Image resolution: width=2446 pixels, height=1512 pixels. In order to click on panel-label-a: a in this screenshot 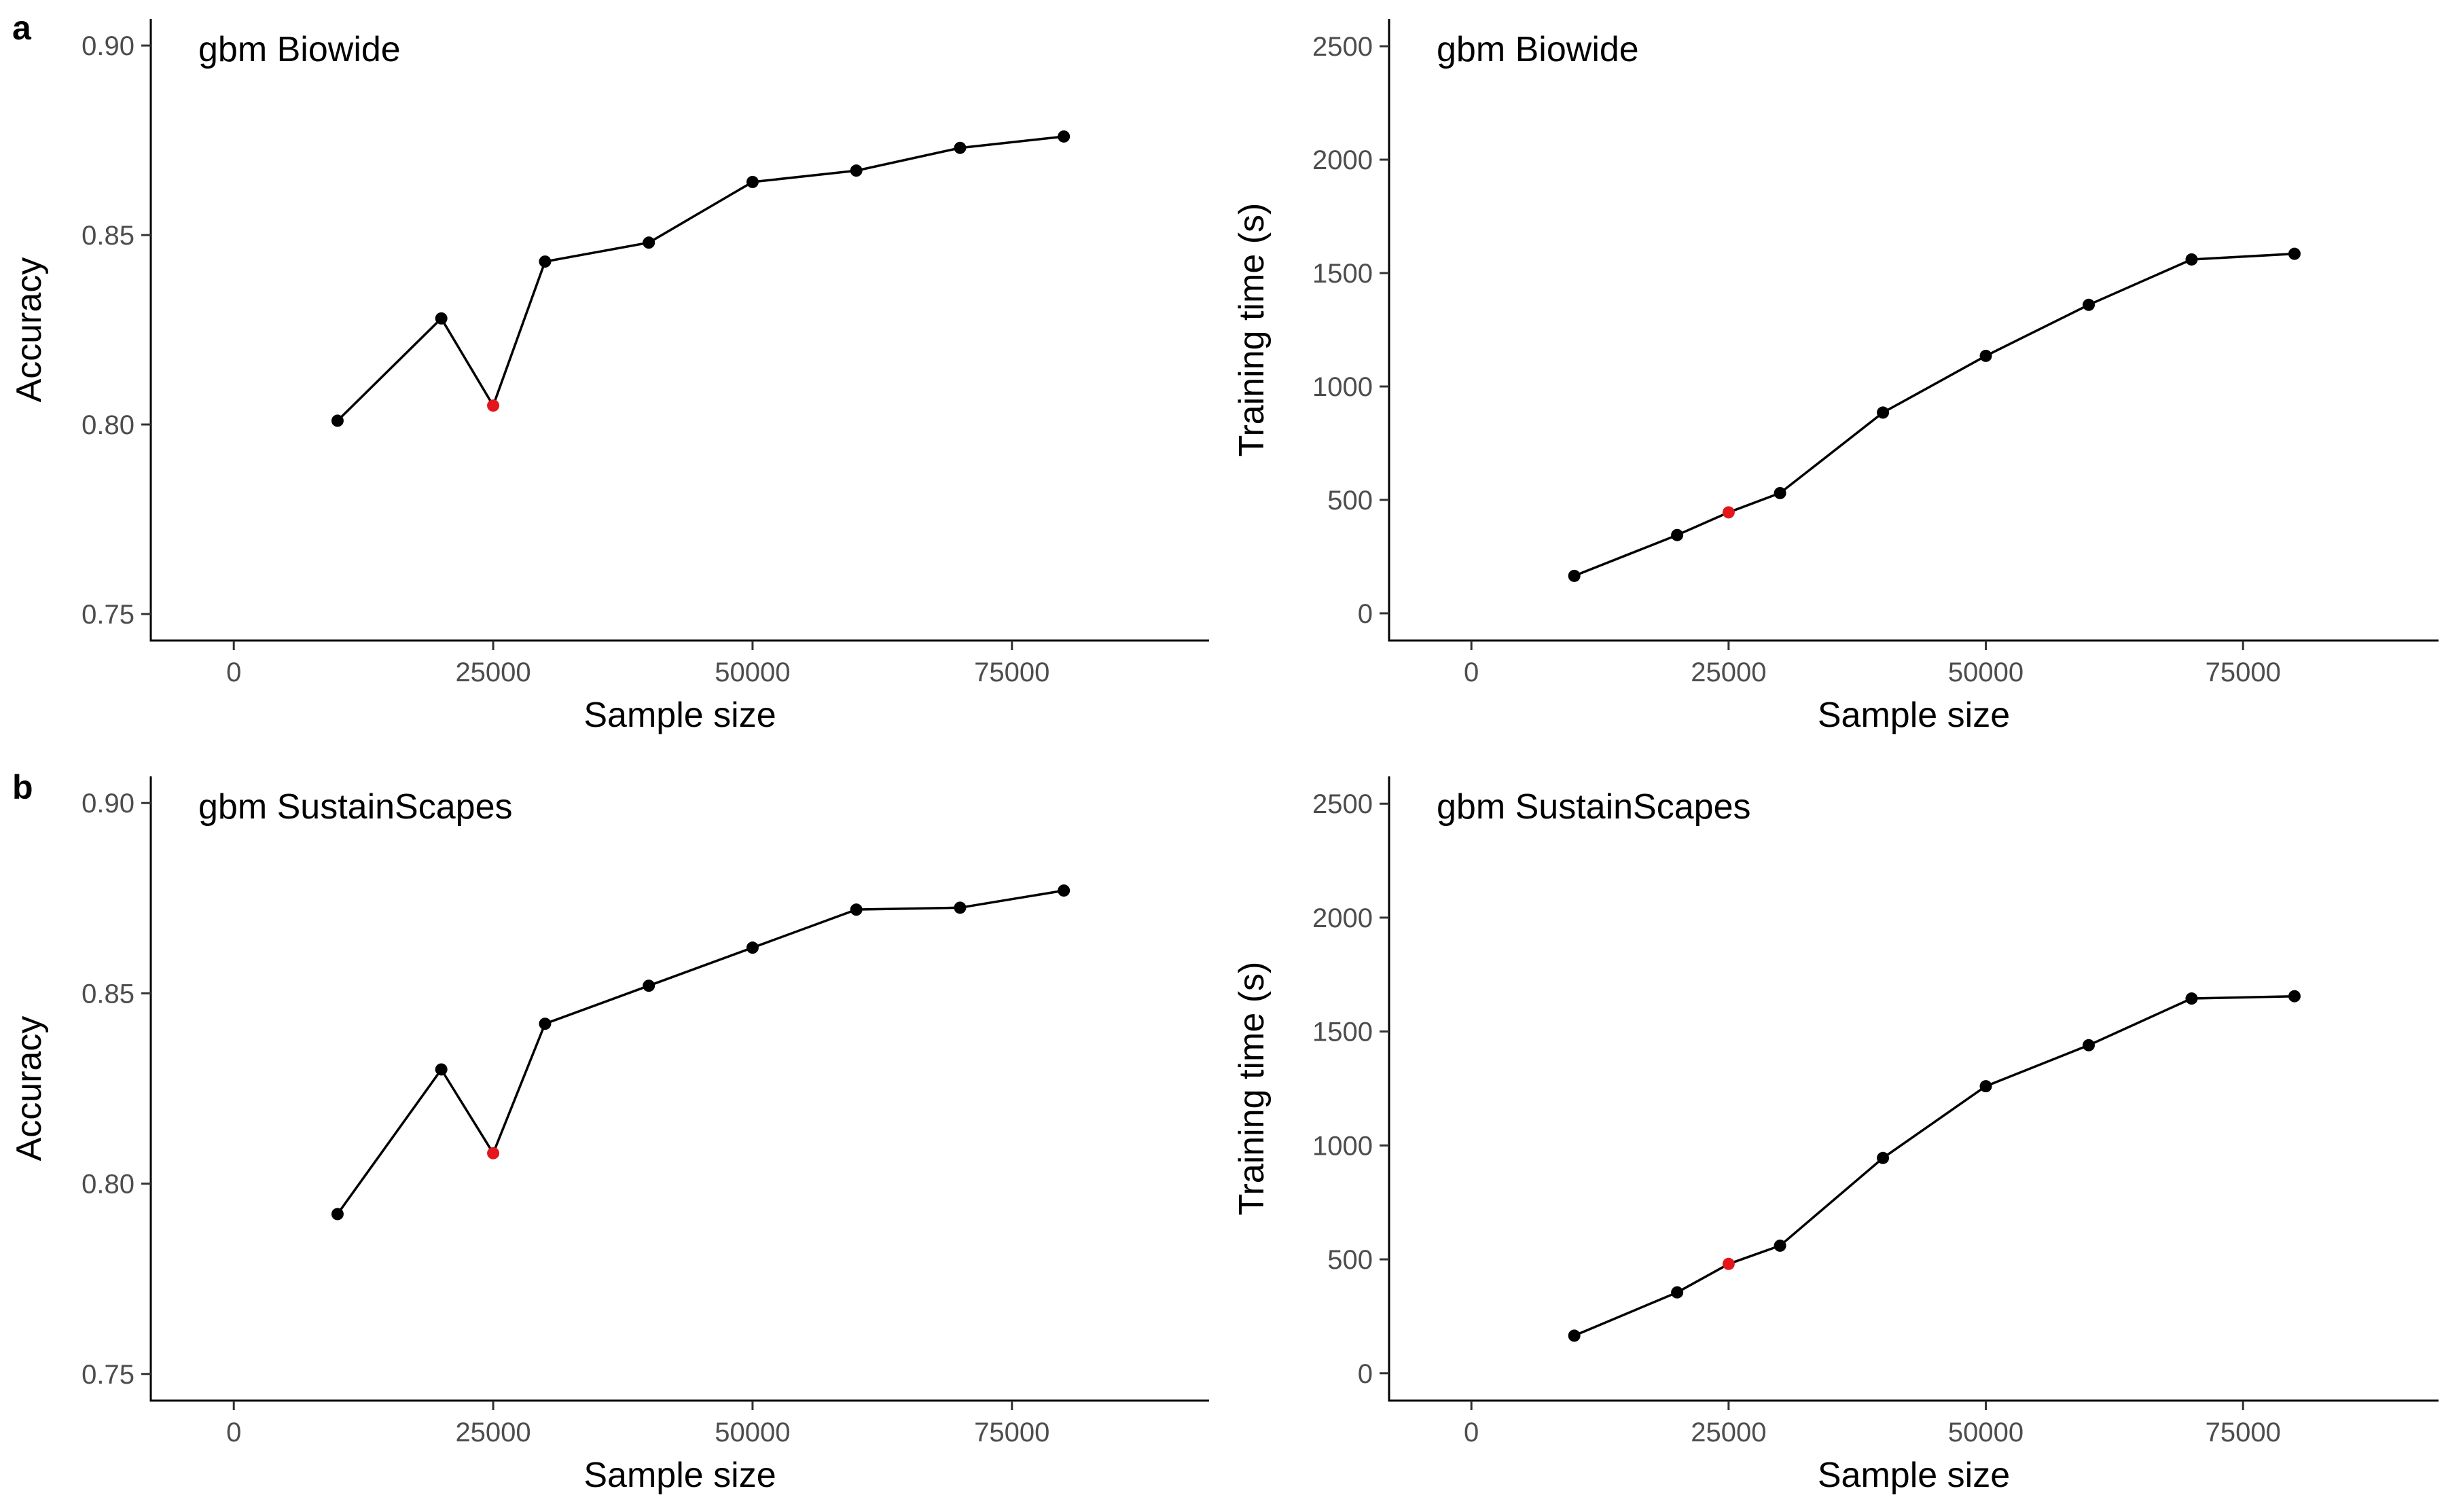, I will do `click(21, 28)`.